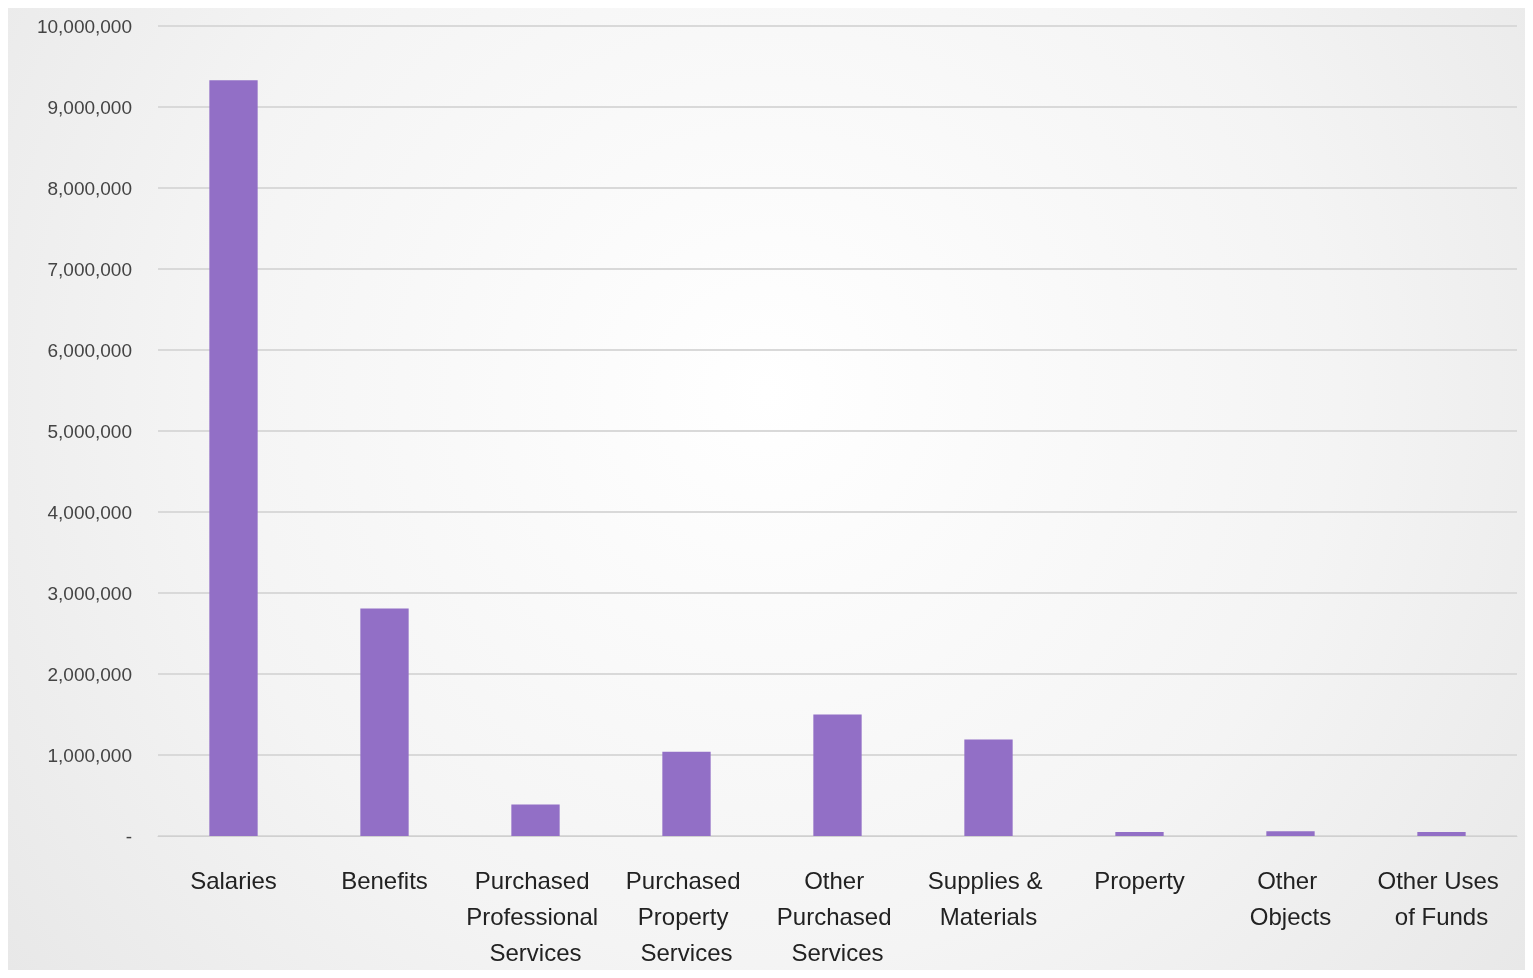  What do you see at coordinates (128, 836) in the screenshot?
I see `y-tick-label: -` at bounding box center [128, 836].